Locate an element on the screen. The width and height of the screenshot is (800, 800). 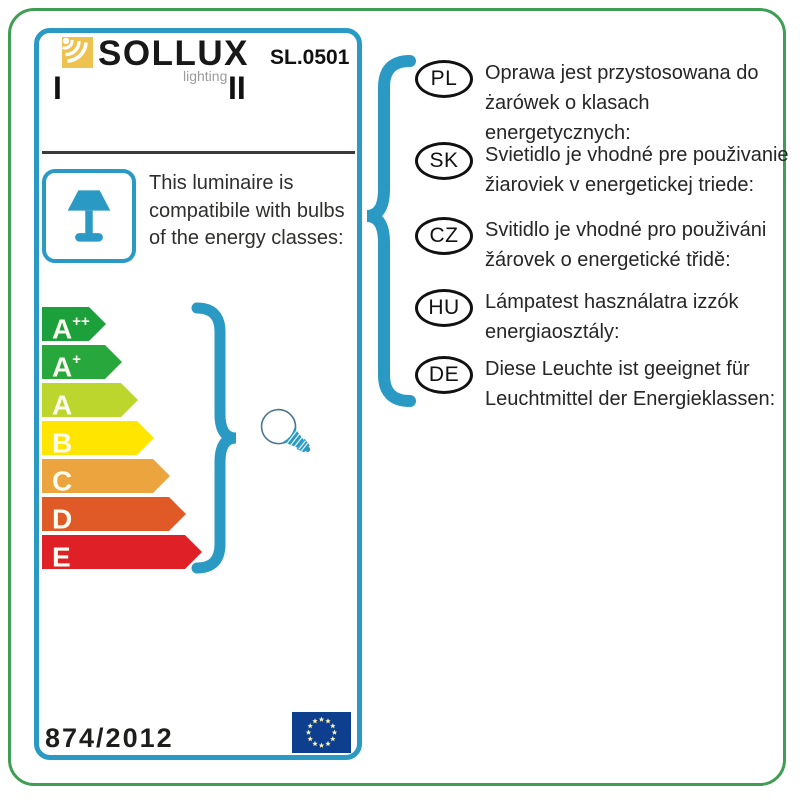
energy-class-arrow-b: B is located at coordinates (98, 438).